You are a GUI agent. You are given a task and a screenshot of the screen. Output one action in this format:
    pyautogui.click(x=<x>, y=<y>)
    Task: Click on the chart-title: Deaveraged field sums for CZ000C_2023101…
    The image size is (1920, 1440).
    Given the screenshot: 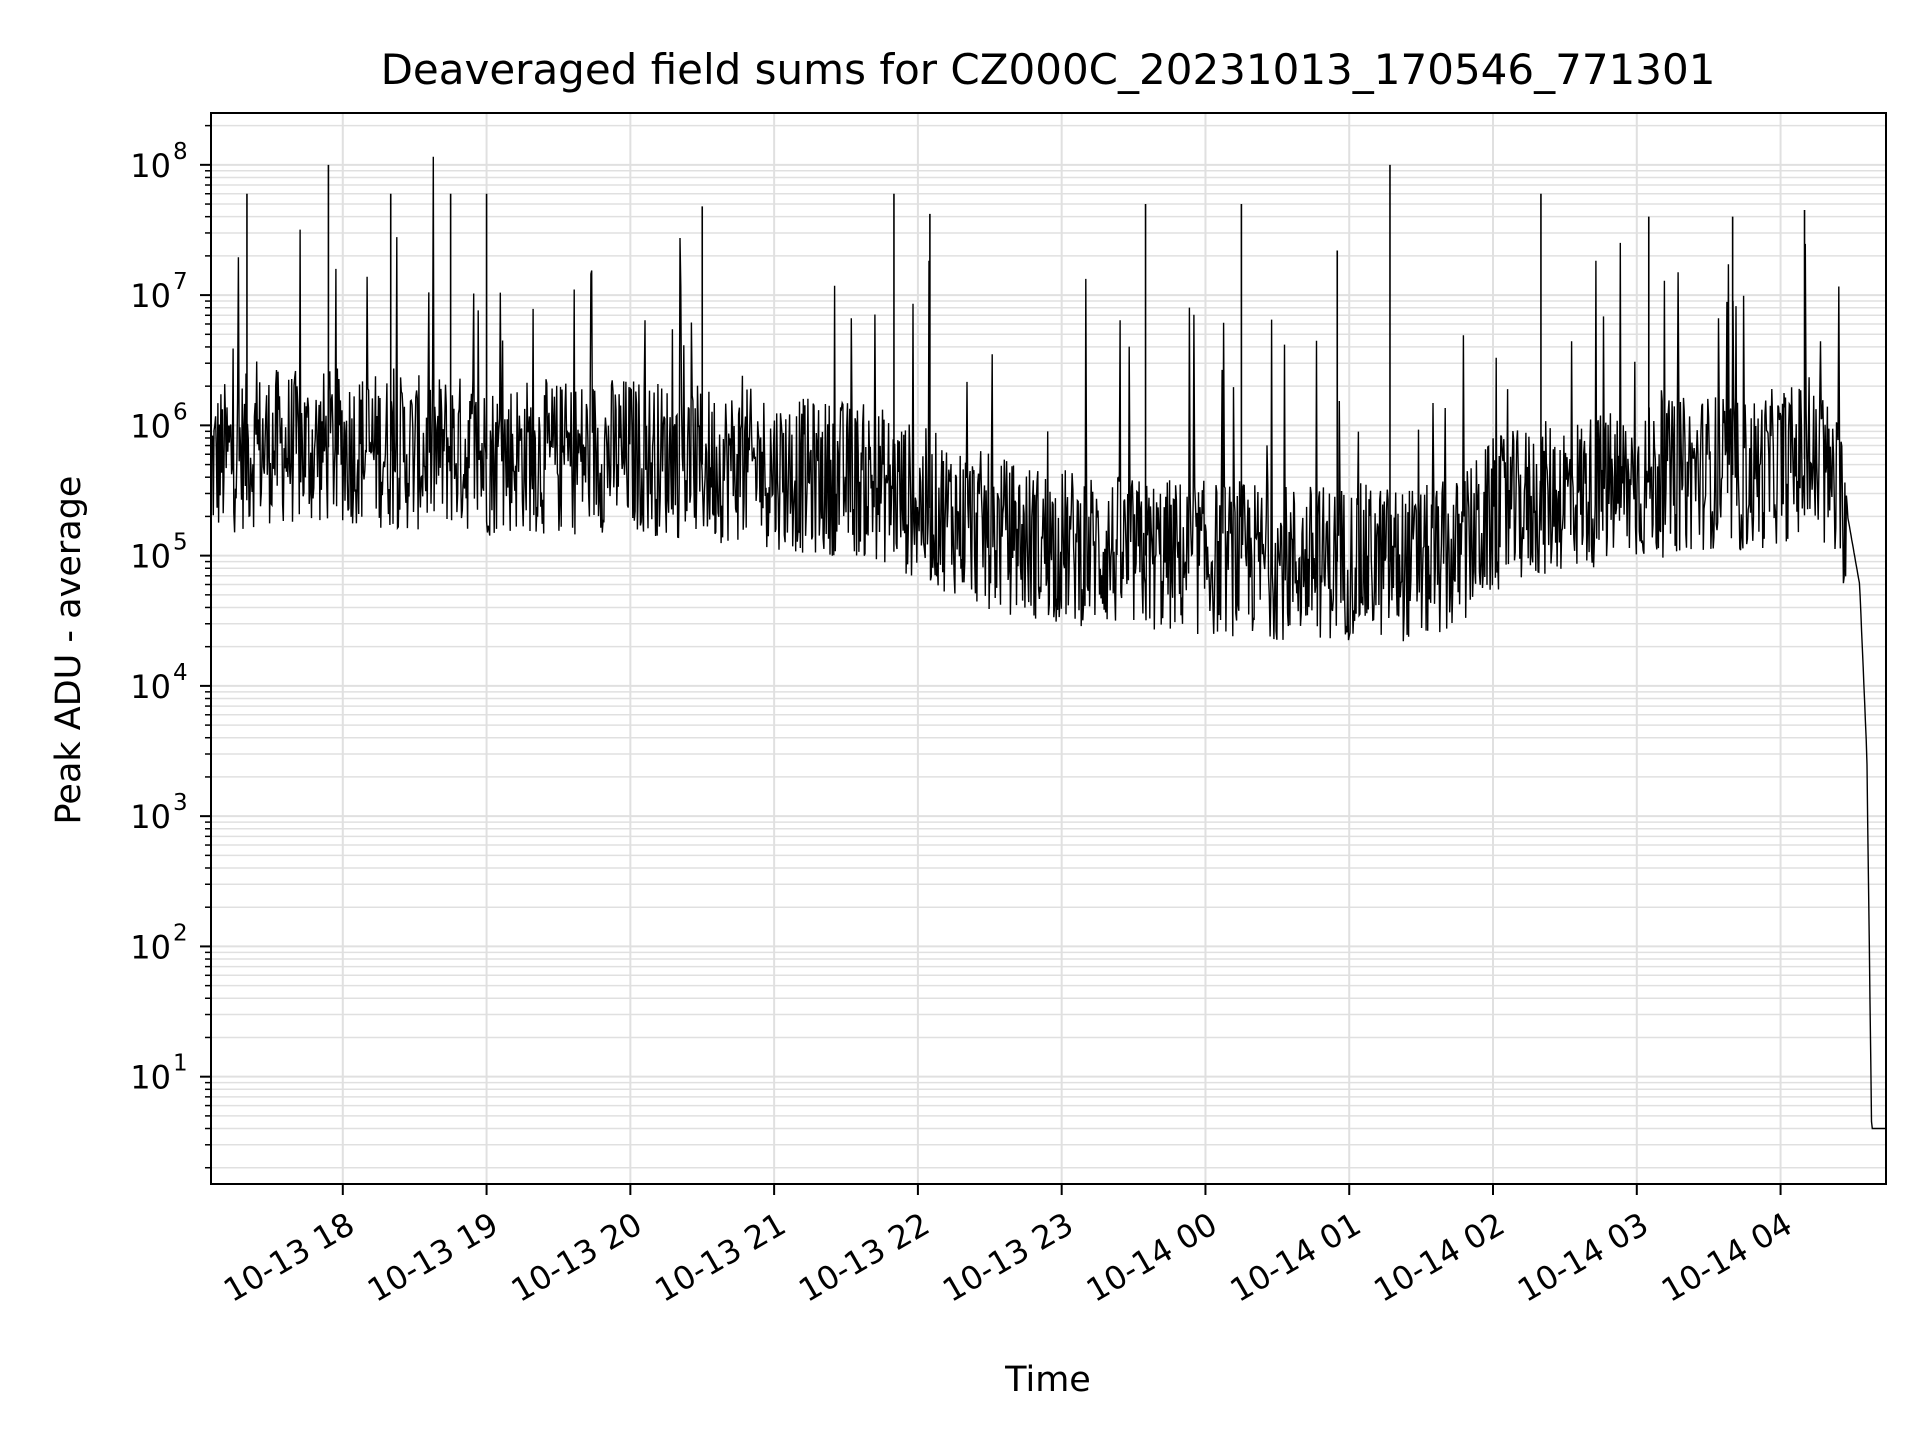 What is the action you would take?
    pyautogui.click(x=1048, y=69)
    